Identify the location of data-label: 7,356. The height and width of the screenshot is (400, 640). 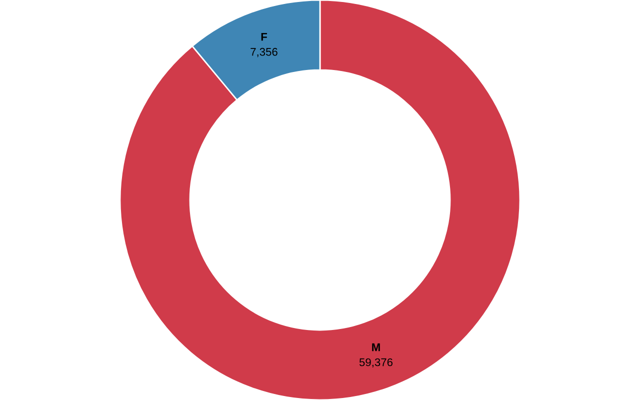
(264, 53).